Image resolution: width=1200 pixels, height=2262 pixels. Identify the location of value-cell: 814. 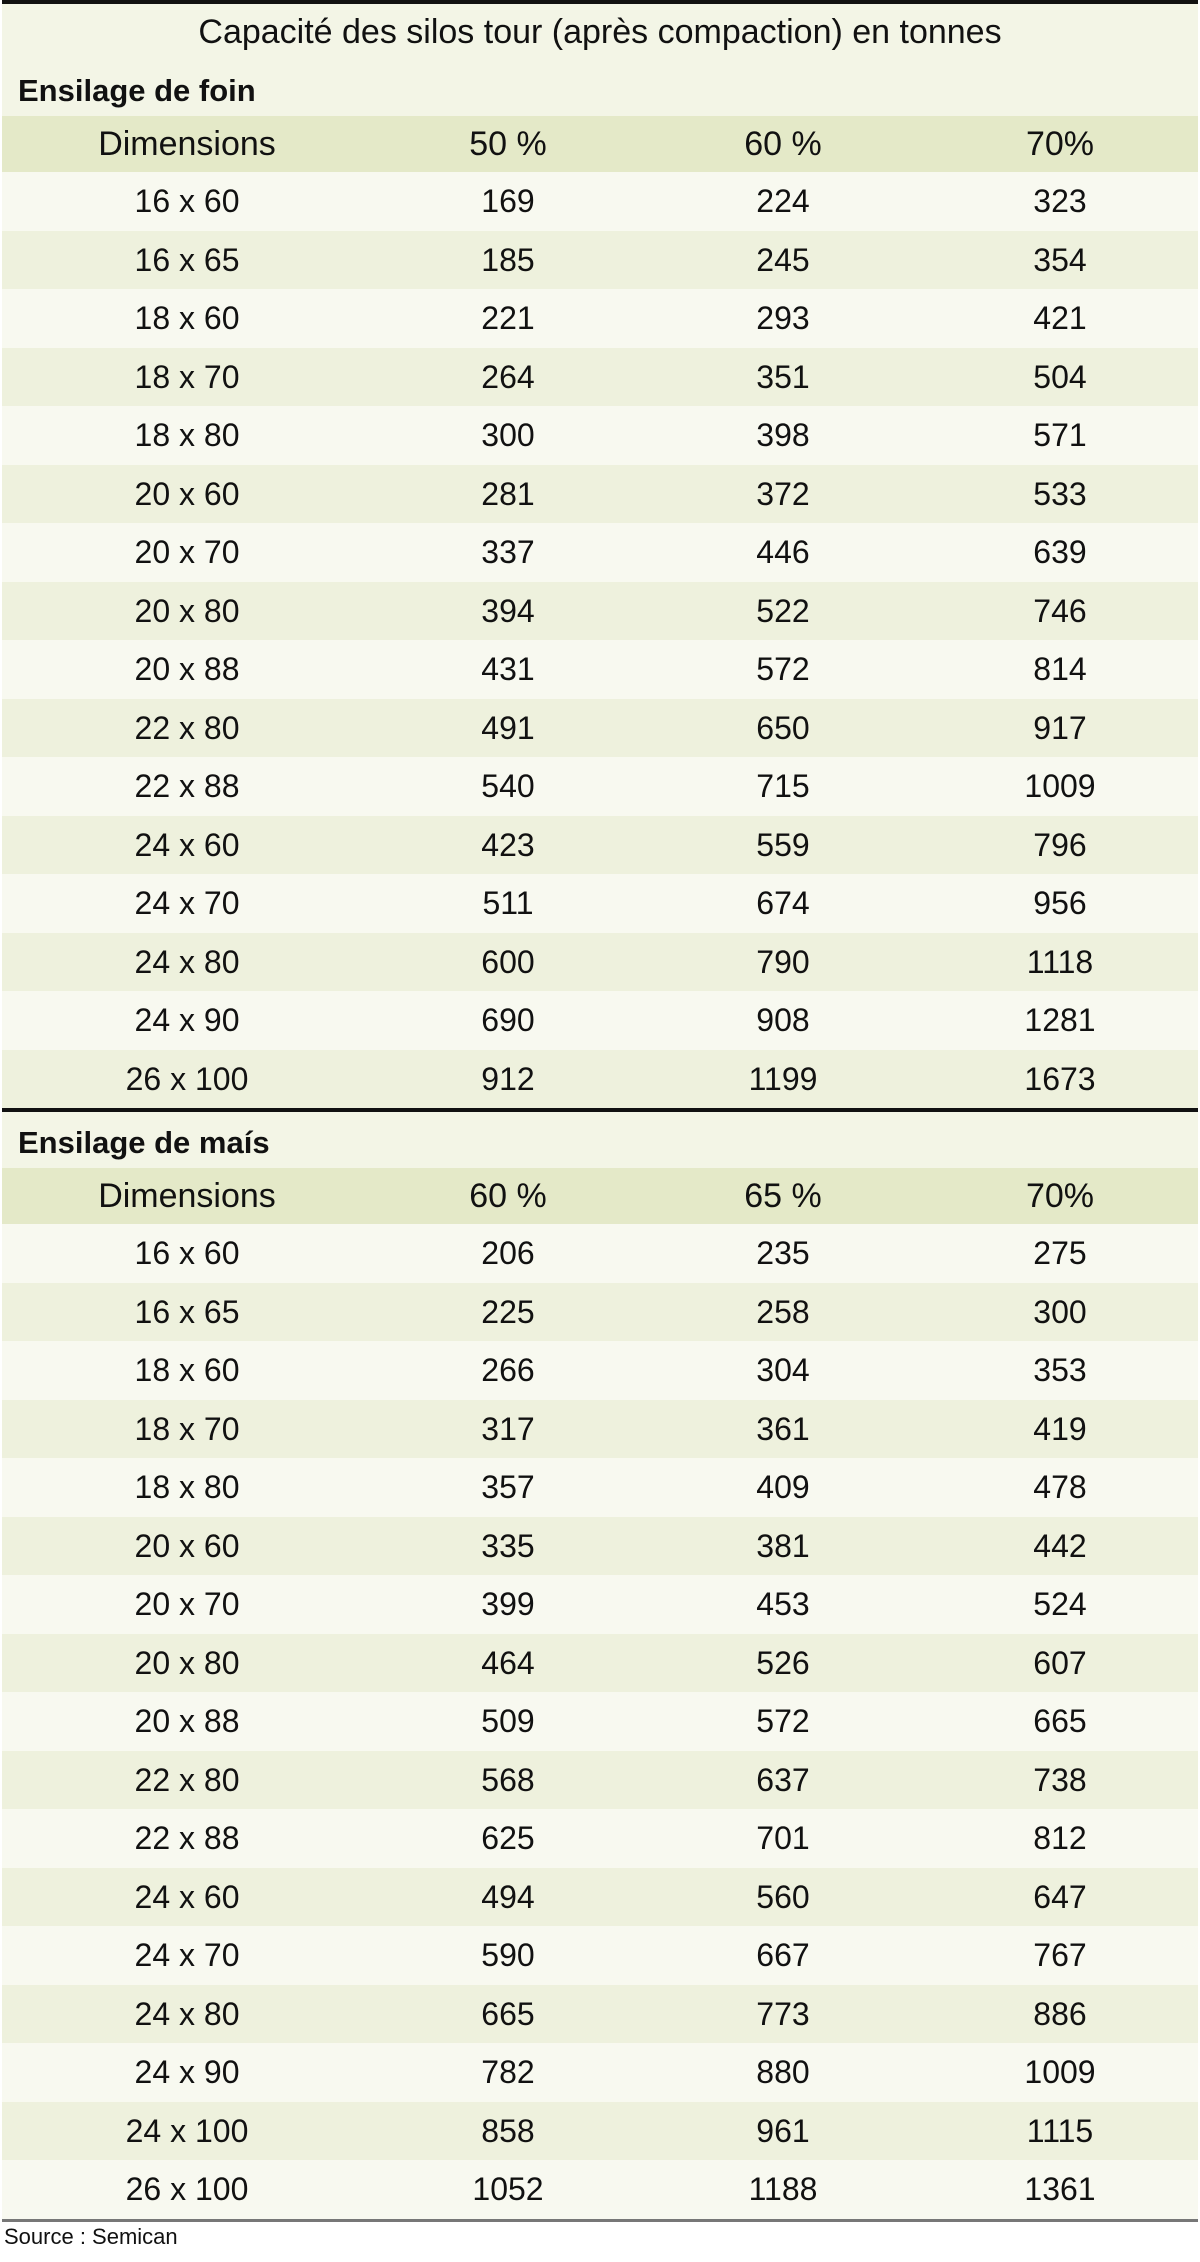
(1060, 669).